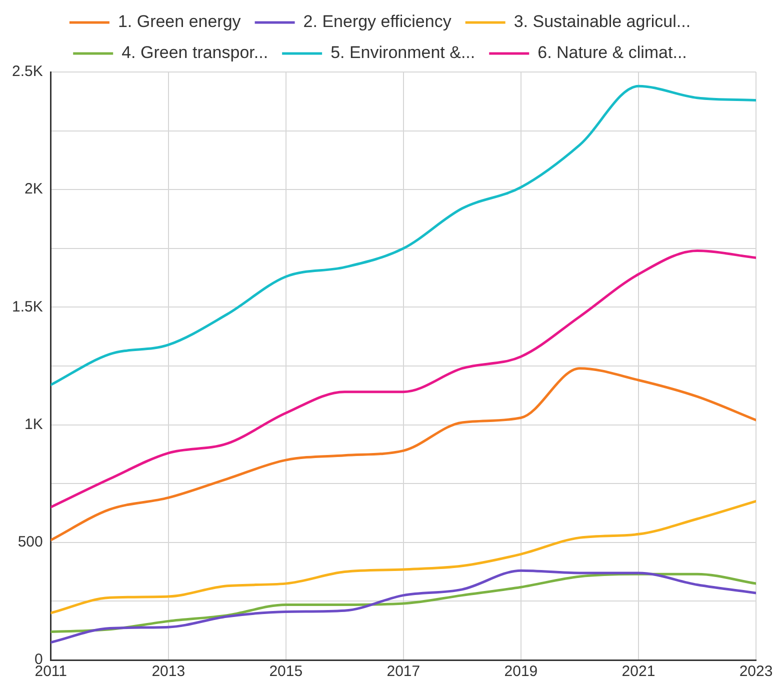 This screenshot has width=778, height=688. What do you see at coordinates (403, 671) in the screenshot?
I see `x-tick-label: 2017` at bounding box center [403, 671].